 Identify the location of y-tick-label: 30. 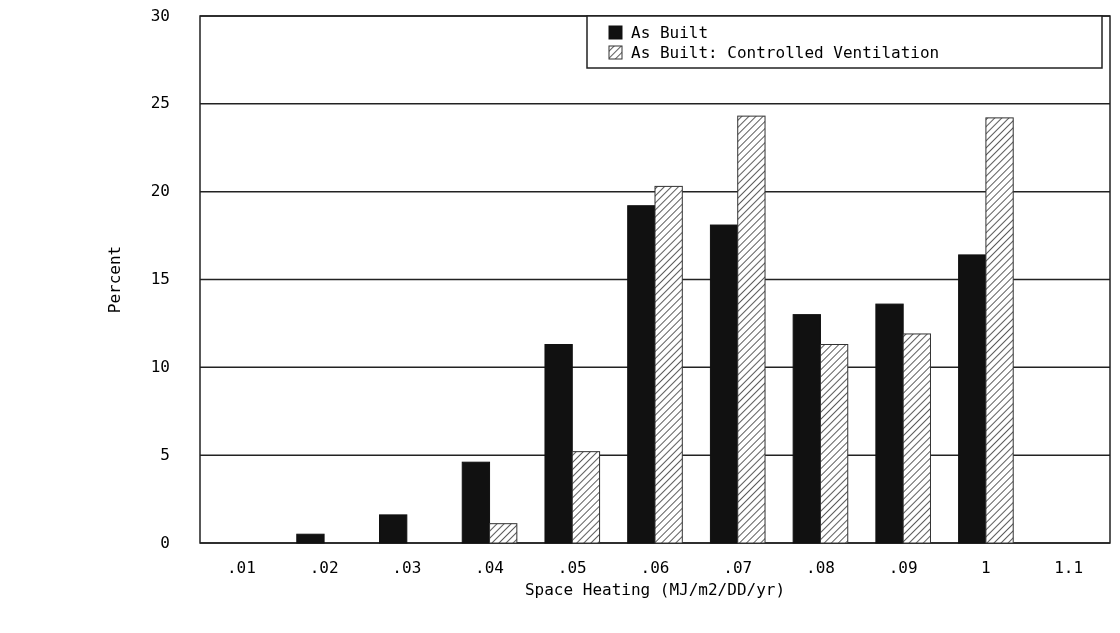
(160, 15).